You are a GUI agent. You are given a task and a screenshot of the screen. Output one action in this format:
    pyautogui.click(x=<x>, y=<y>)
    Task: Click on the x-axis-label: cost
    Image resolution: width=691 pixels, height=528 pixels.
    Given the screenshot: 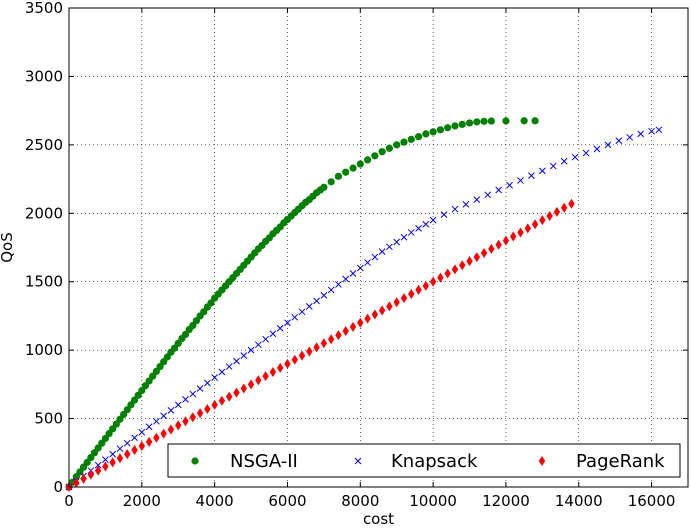 What is the action you would take?
    pyautogui.click(x=378, y=519)
    